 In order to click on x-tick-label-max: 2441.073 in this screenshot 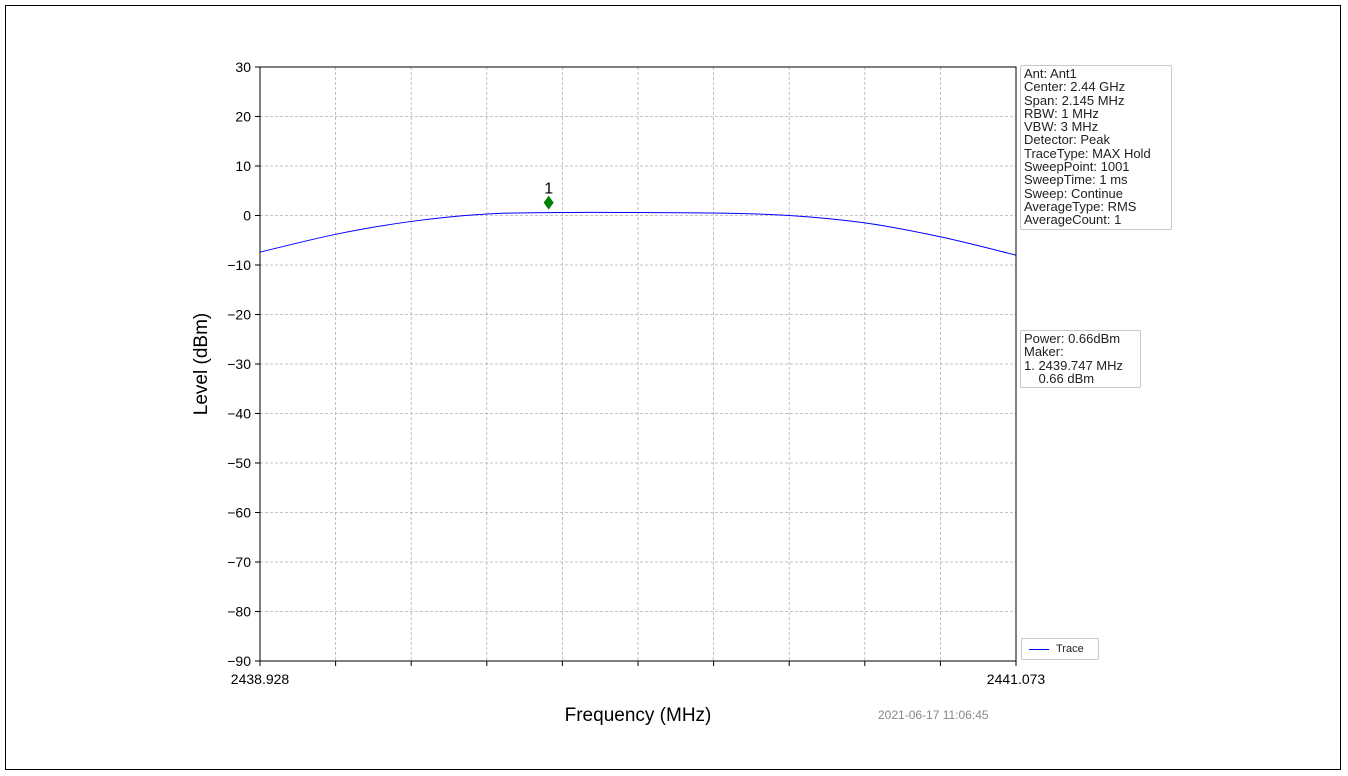, I will do `click(1016, 679)`.